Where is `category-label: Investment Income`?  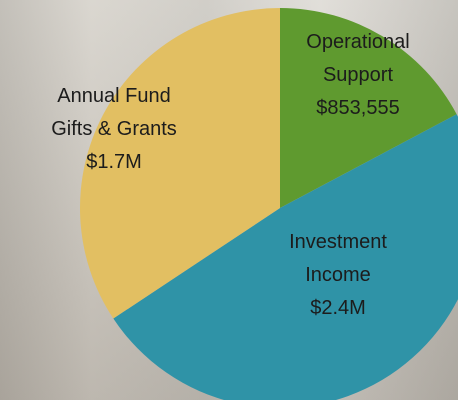 category-label: Investment Income is located at coordinates (338, 258).